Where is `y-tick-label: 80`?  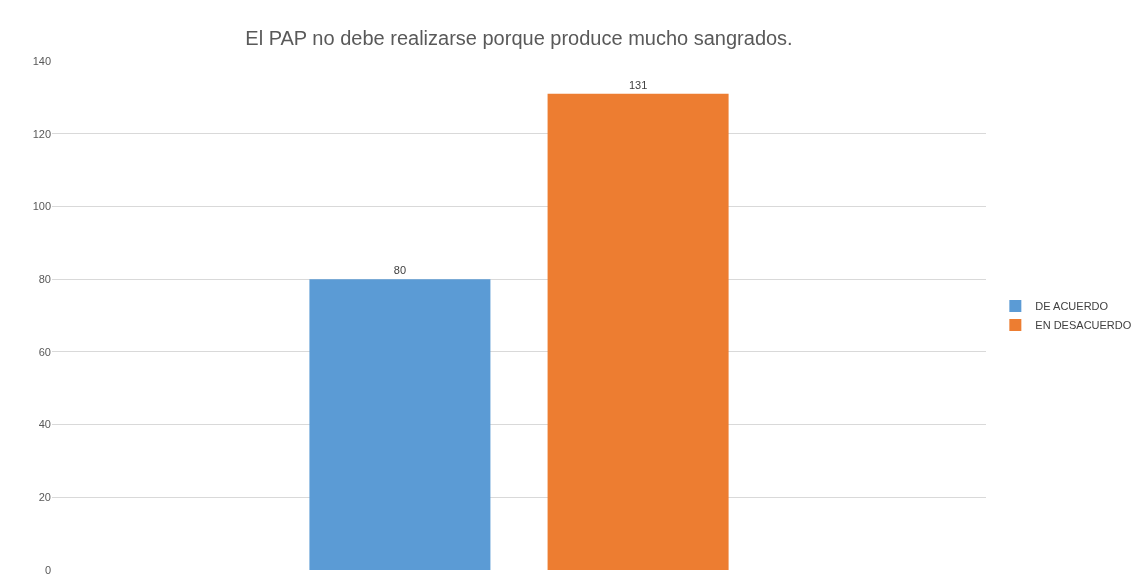
y-tick-label: 80 is located at coordinates (44, 278).